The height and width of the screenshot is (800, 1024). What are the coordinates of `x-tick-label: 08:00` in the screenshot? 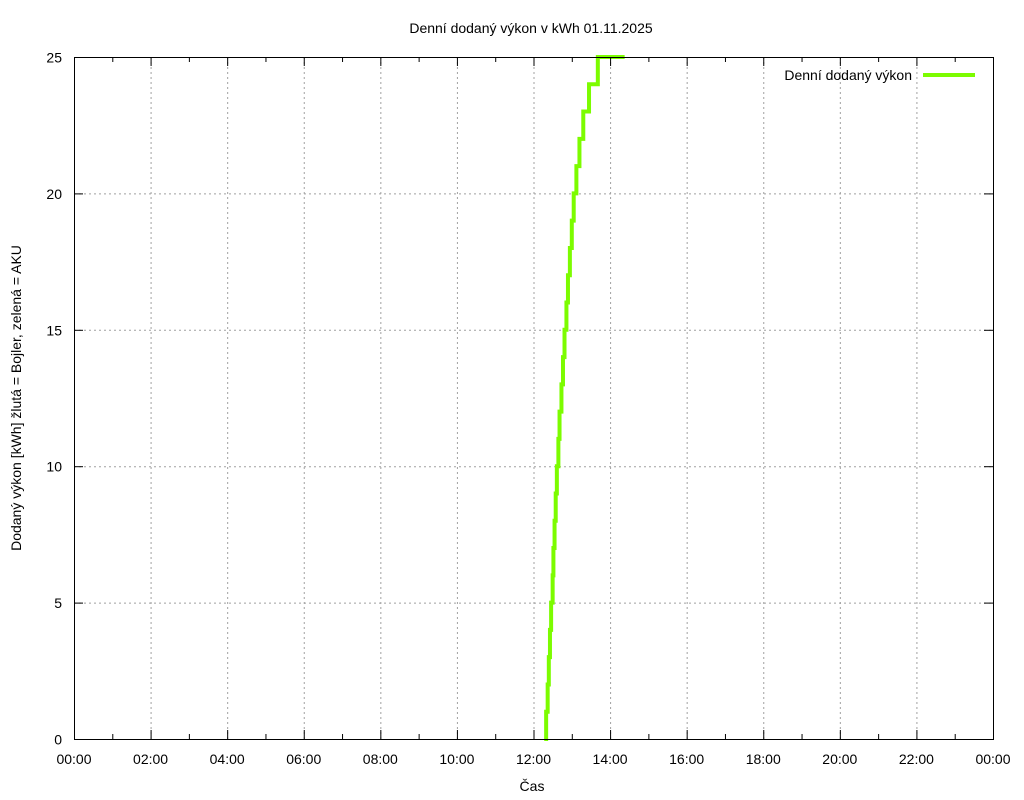 It's located at (380, 759).